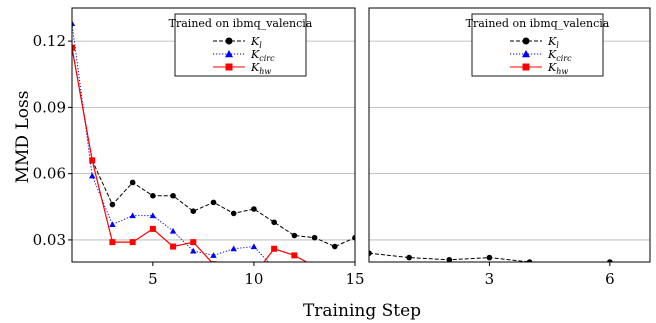 The height and width of the screenshot is (323, 656). I want to click on x-tick-label-2: 15, so click(354, 279).